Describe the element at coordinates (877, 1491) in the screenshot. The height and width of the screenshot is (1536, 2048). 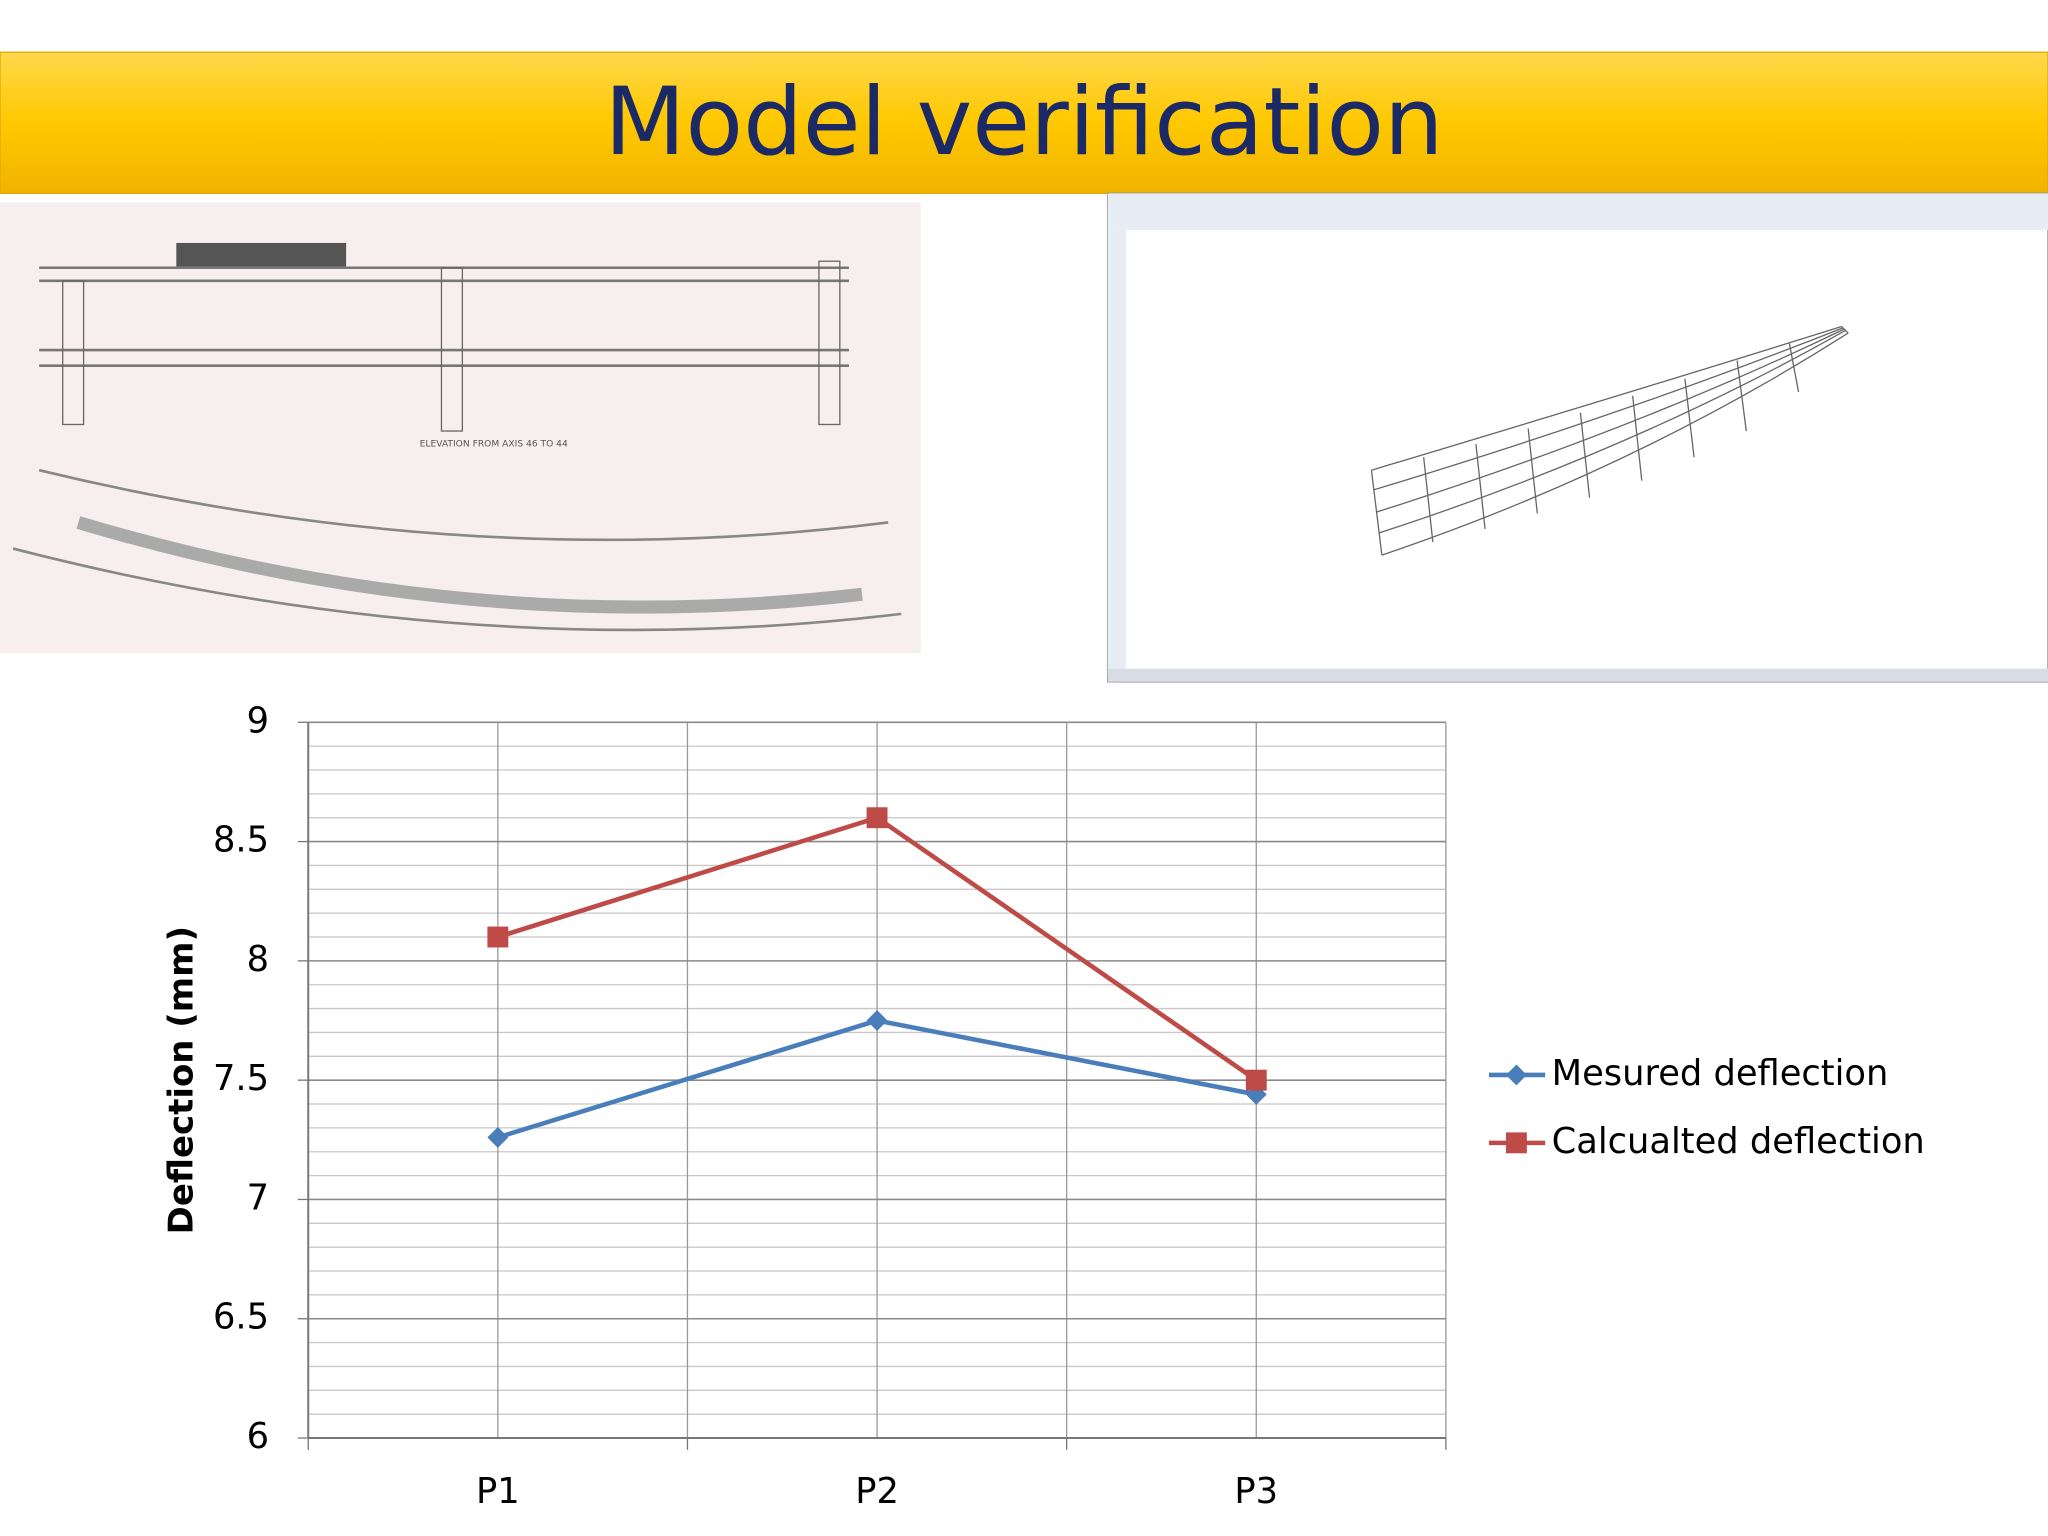
I see `x-tick-label: P2` at that location.